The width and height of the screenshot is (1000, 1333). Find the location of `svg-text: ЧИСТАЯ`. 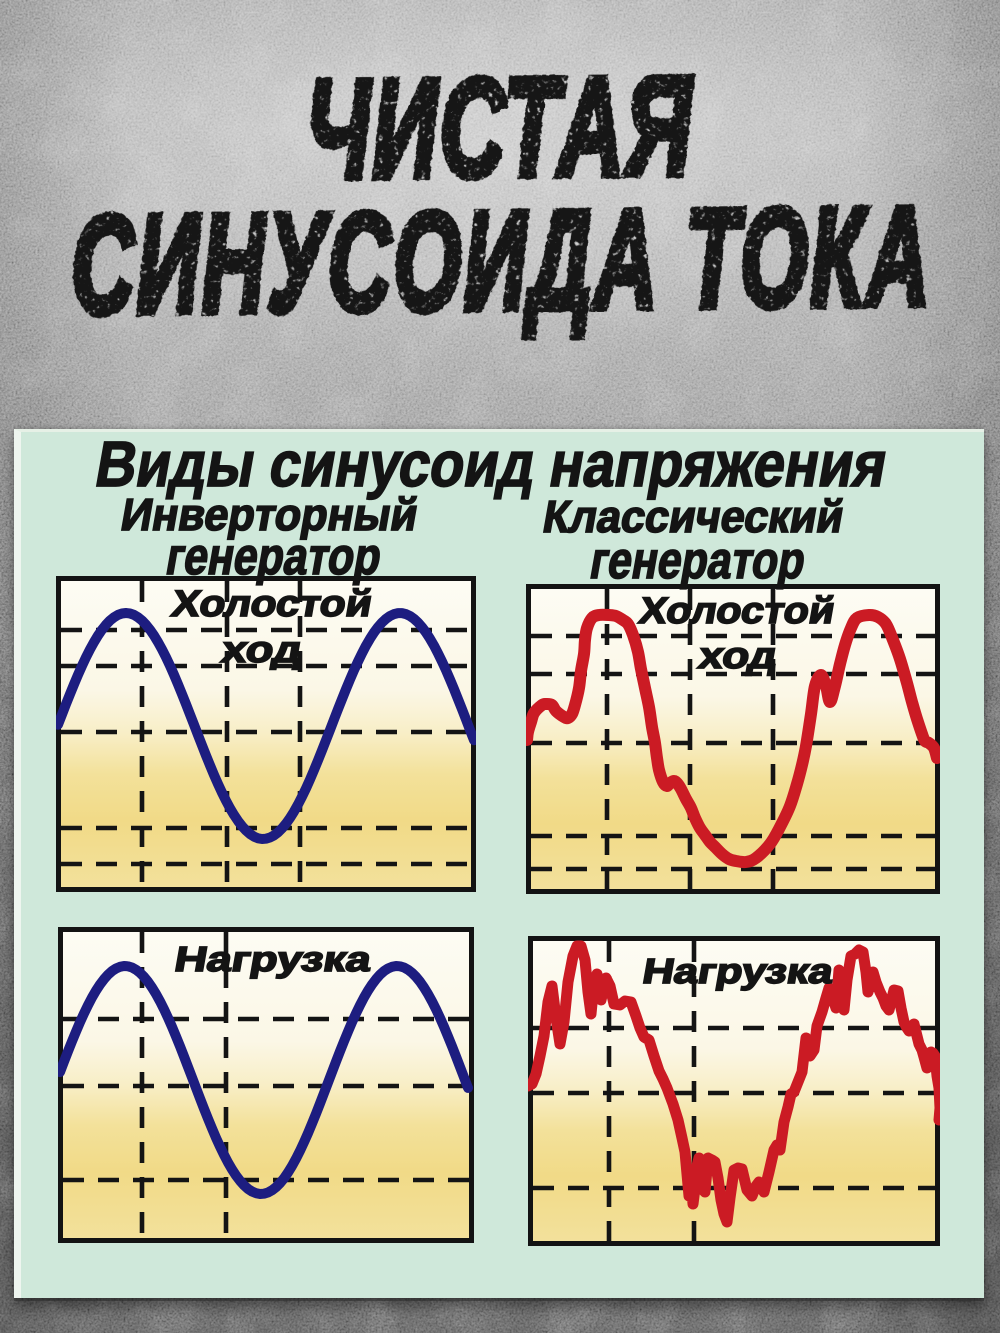

svg-text: ЧИСТАЯ is located at coordinates (499, 126).